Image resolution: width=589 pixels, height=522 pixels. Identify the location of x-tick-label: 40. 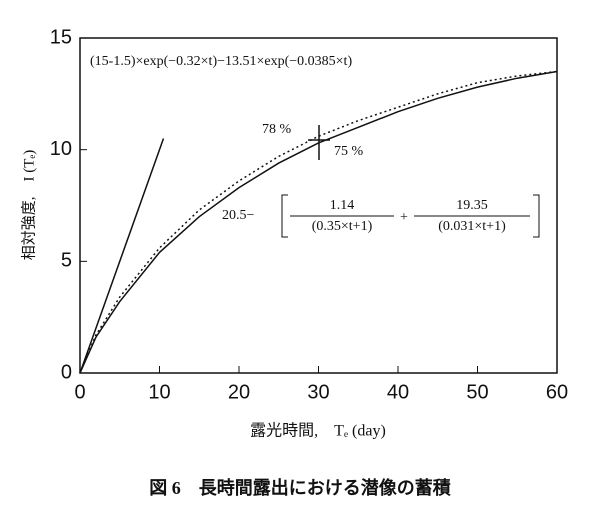
(398, 392).